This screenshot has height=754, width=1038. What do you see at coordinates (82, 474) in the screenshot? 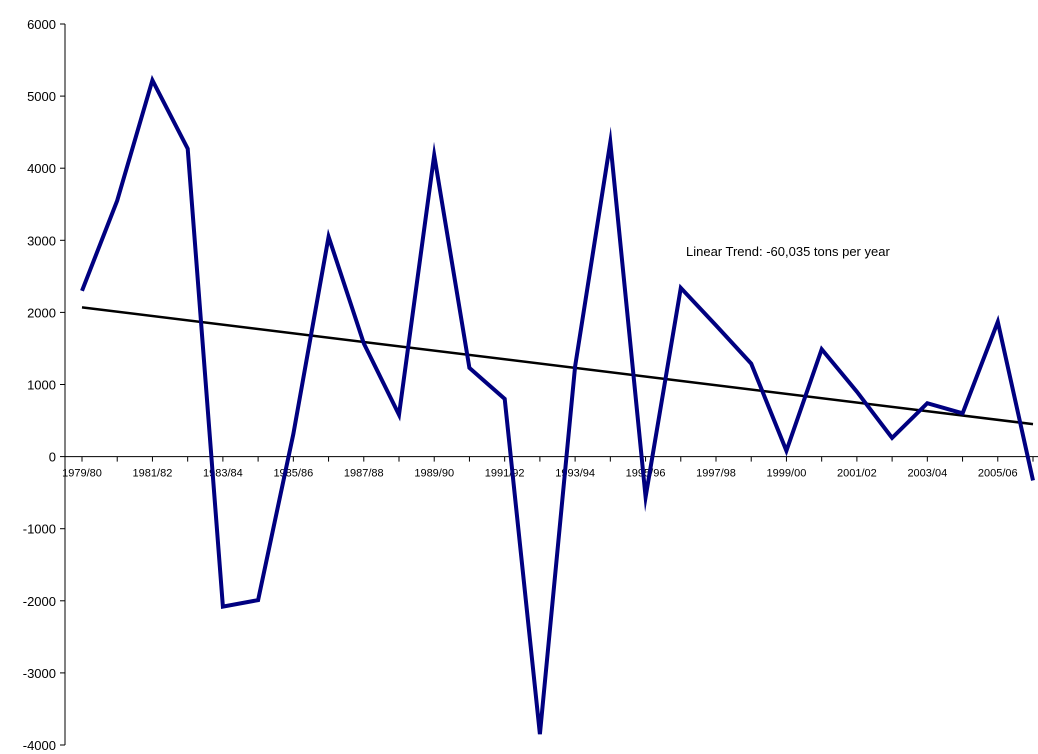
I see `x-tick-label: 1979/80` at bounding box center [82, 474].